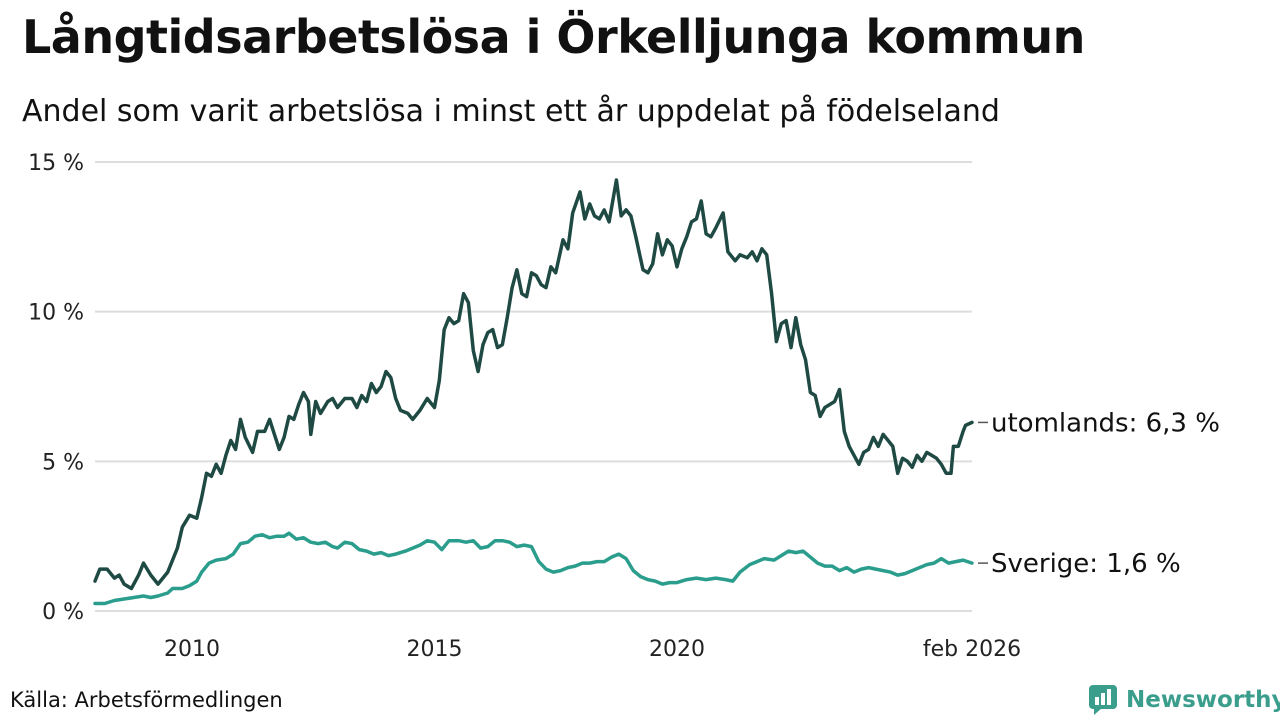  Describe the element at coordinates (1105, 423) in the screenshot. I see `end-label-utomlands: utomlands: 6,3 %` at that location.